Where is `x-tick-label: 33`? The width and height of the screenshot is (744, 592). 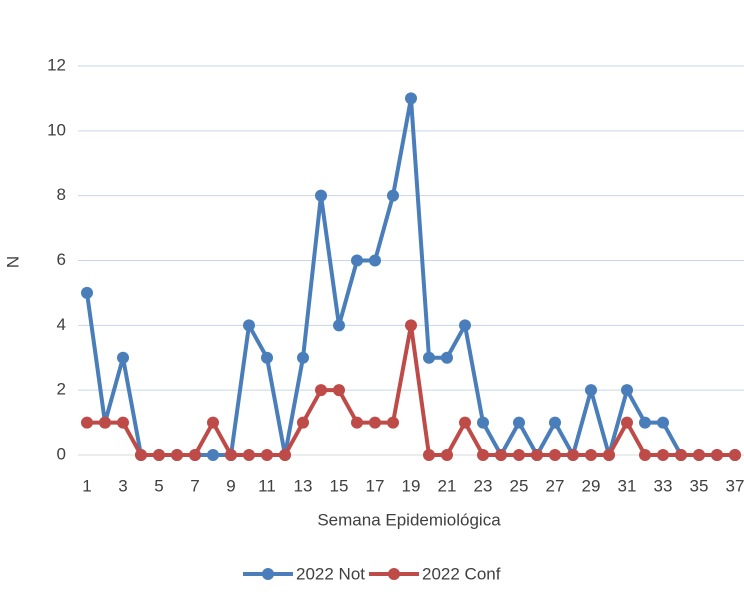 x-tick-label: 33 is located at coordinates (663, 485).